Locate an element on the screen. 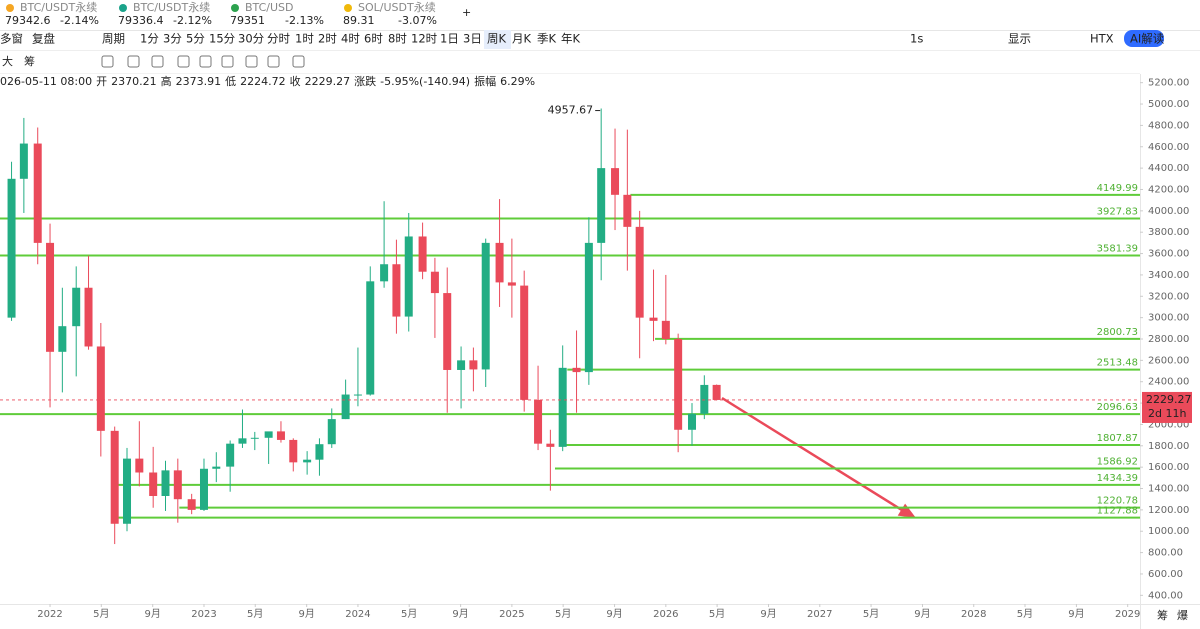  ohlc-info: 振幅 is located at coordinates (485, 81).